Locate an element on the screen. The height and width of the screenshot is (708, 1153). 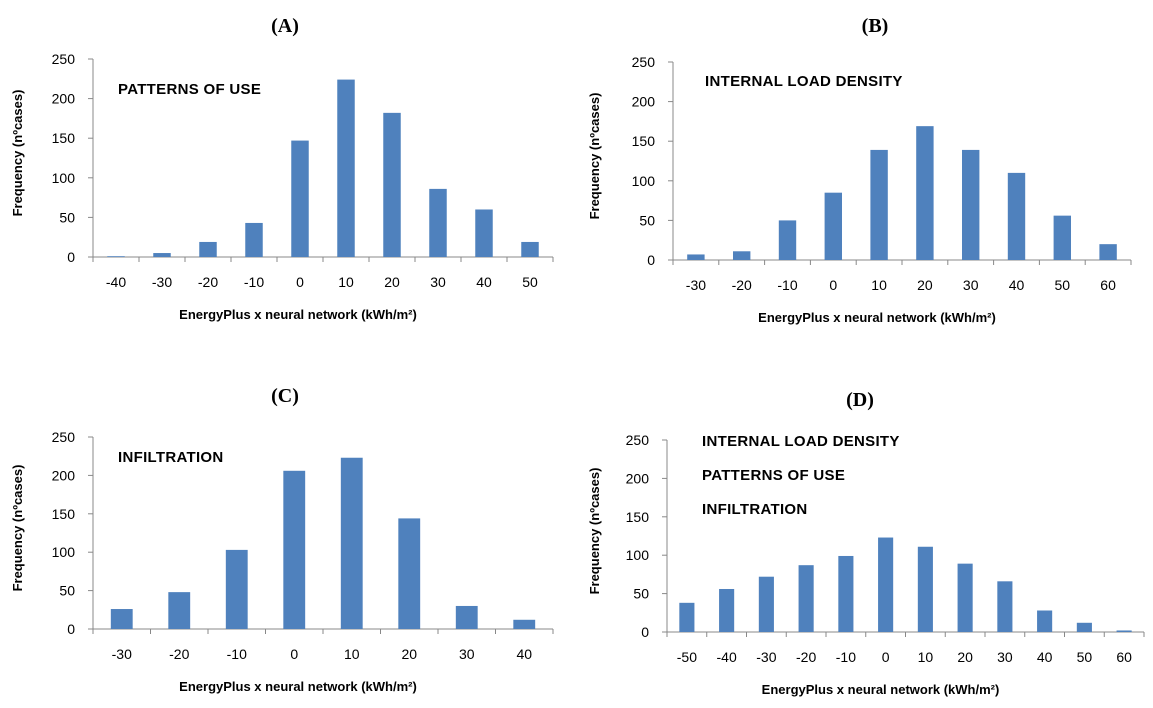
annotation-label: INTERNAL LOAD DENSITY is located at coordinates (801, 441).